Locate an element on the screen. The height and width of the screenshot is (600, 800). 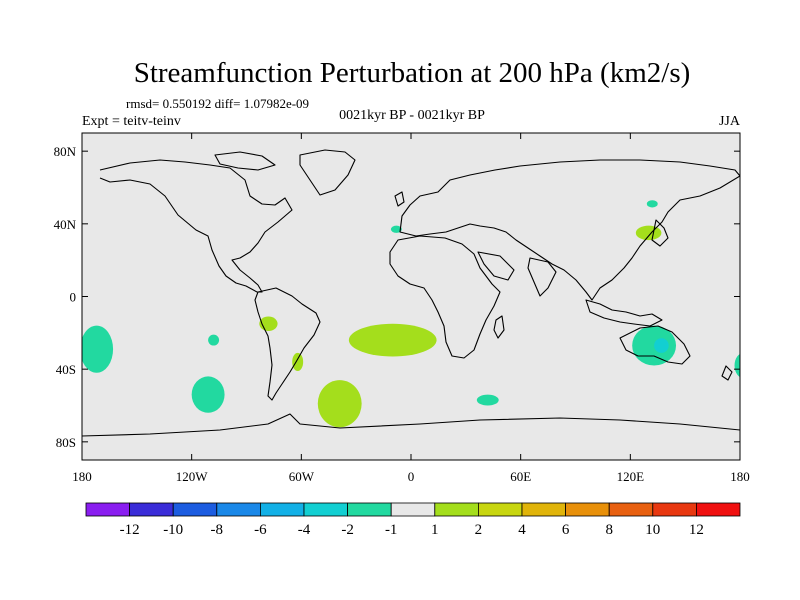
y-tick-label: 0 is located at coordinates (73, 297).